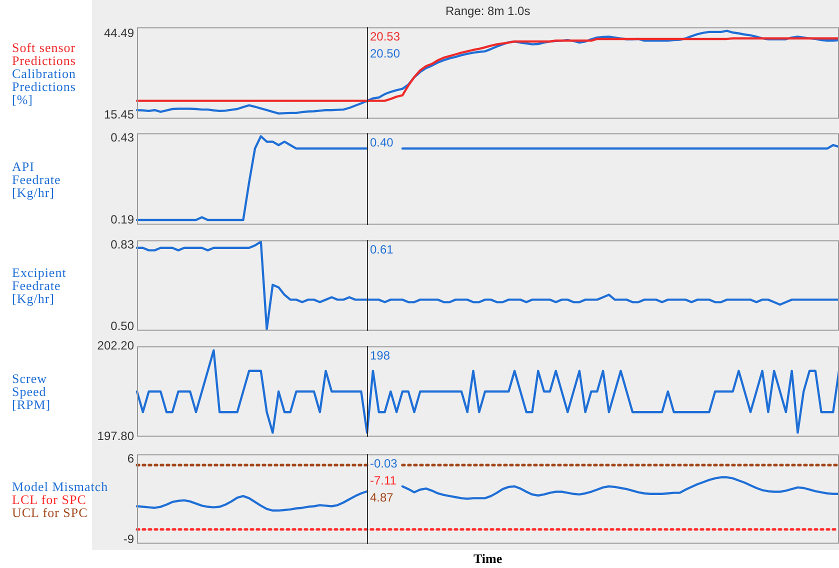 The width and height of the screenshot is (839, 568). I want to click on y-axis-title: Screw Speed [RPM], so click(32, 391).